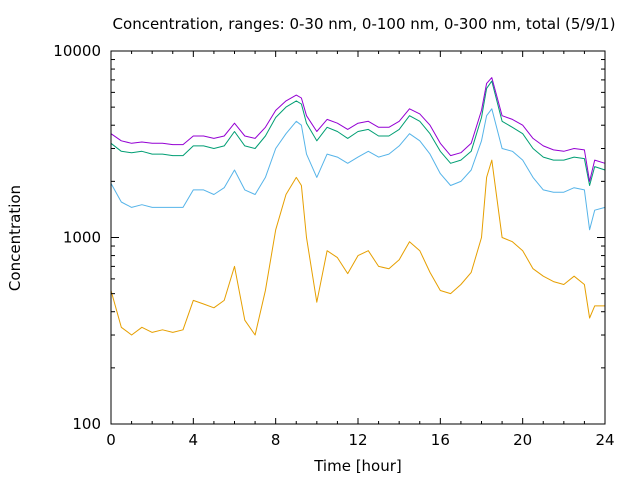  Describe the element at coordinates (357, 466) in the screenshot. I see `x-axis-label: Time [hour]` at that location.